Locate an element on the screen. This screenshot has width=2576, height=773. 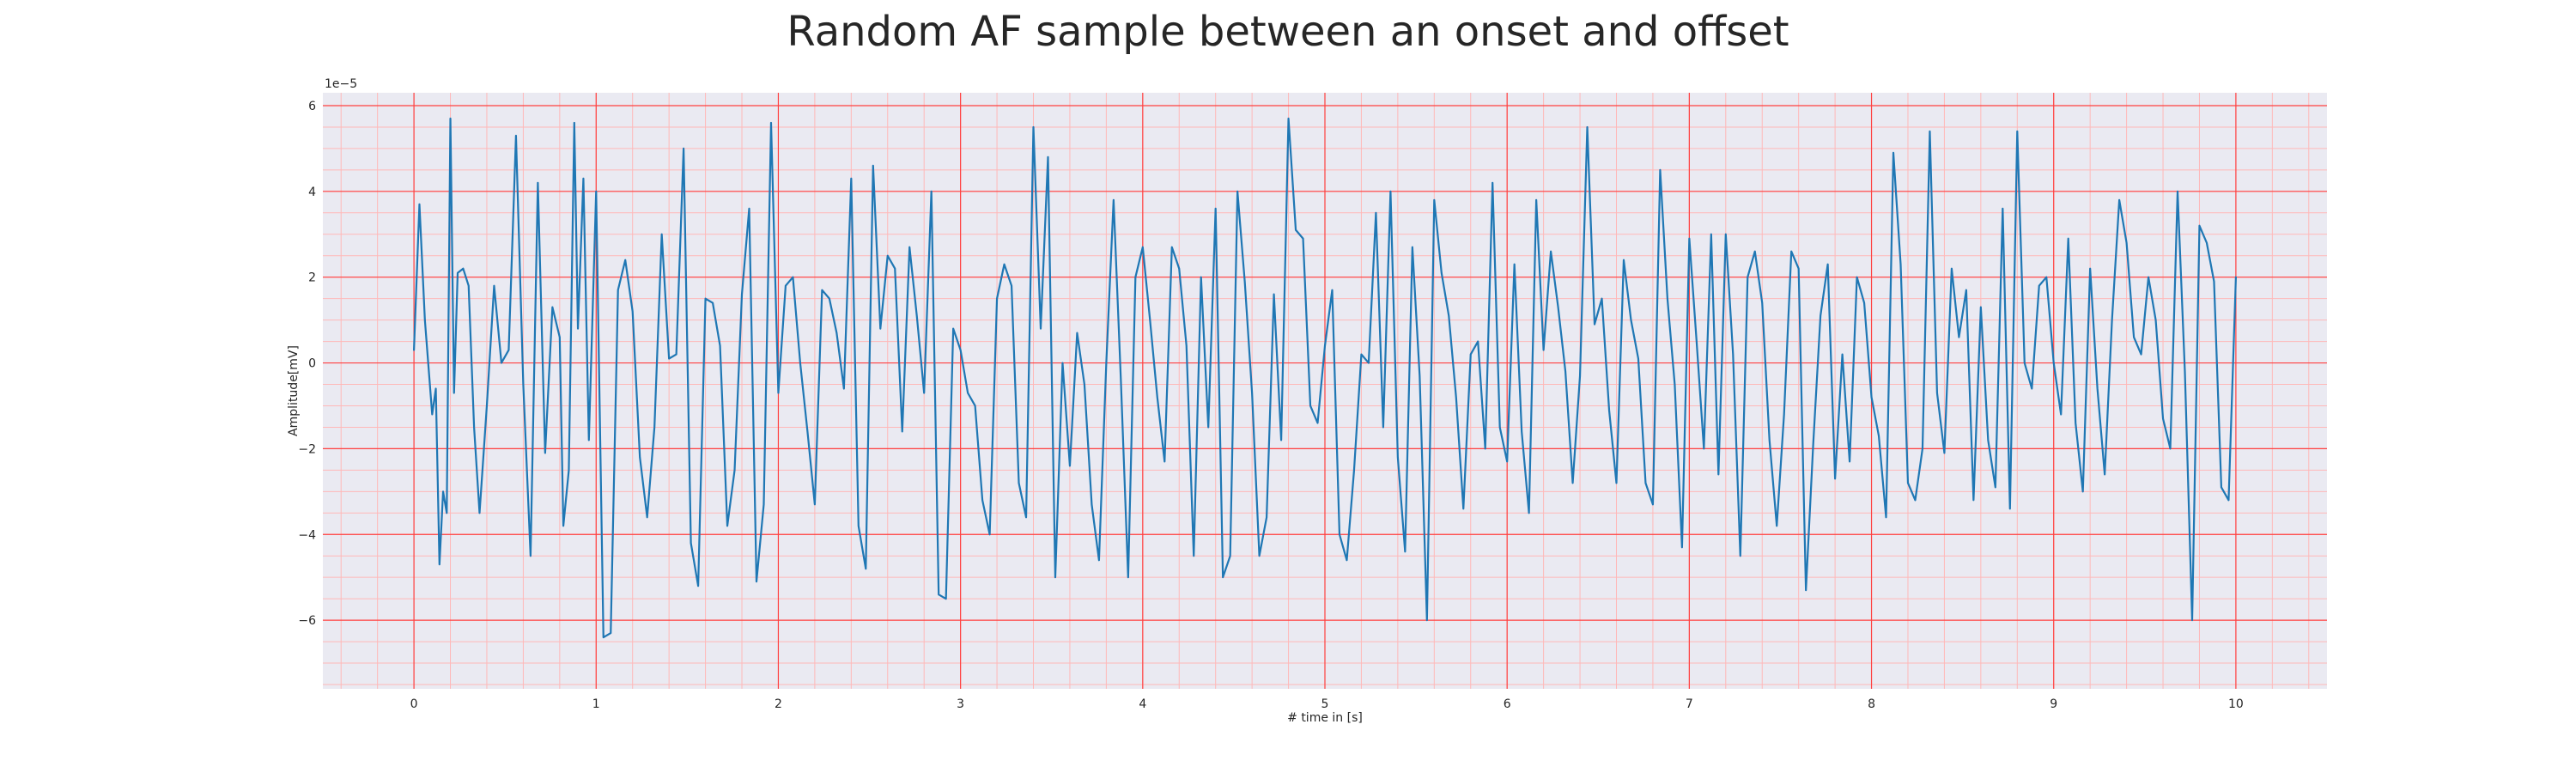
x-tick-label: 1 is located at coordinates (596, 704).